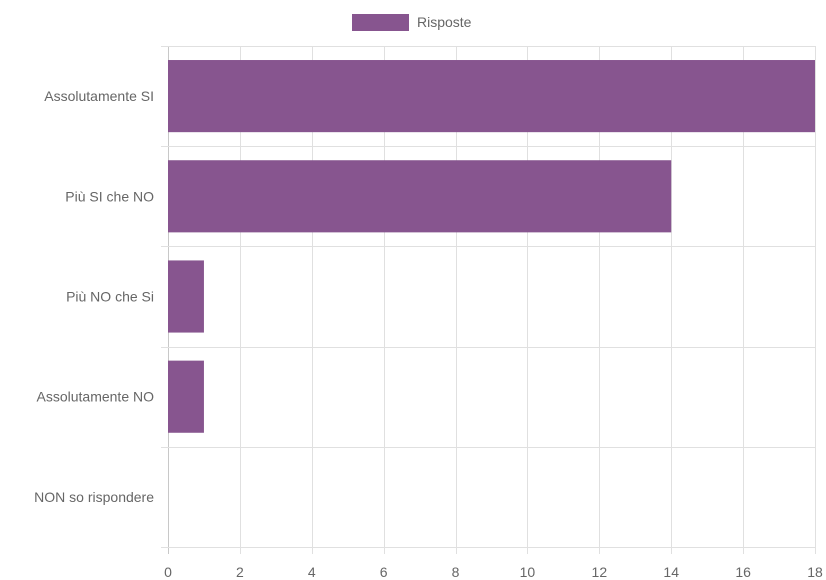 The image size is (826, 580). I want to click on x-tick-label: 14, so click(671, 572).